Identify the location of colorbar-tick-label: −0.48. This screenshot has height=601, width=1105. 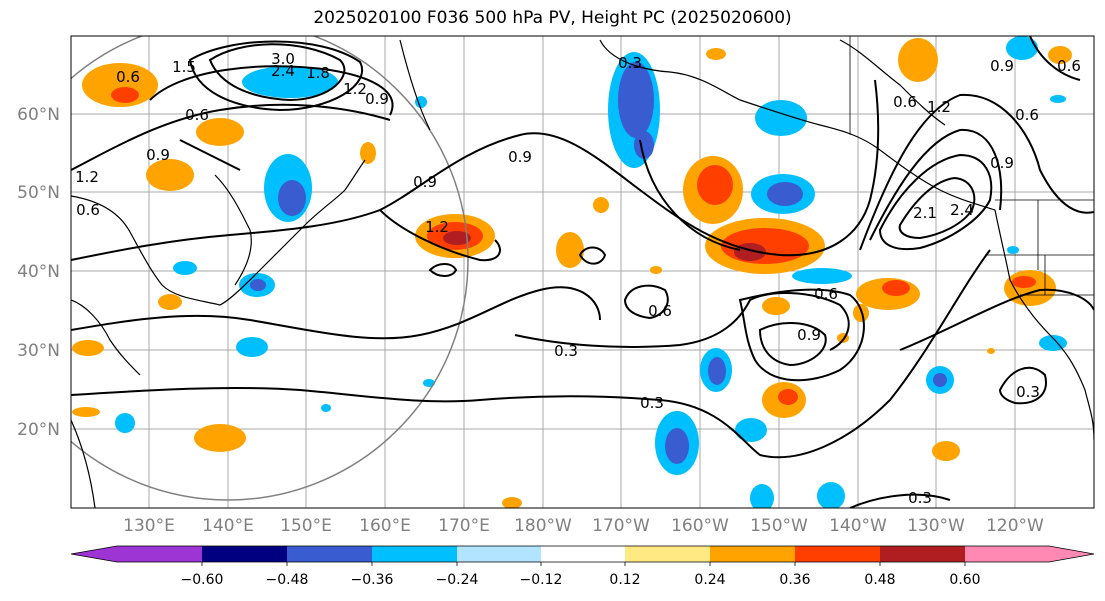
(287, 580).